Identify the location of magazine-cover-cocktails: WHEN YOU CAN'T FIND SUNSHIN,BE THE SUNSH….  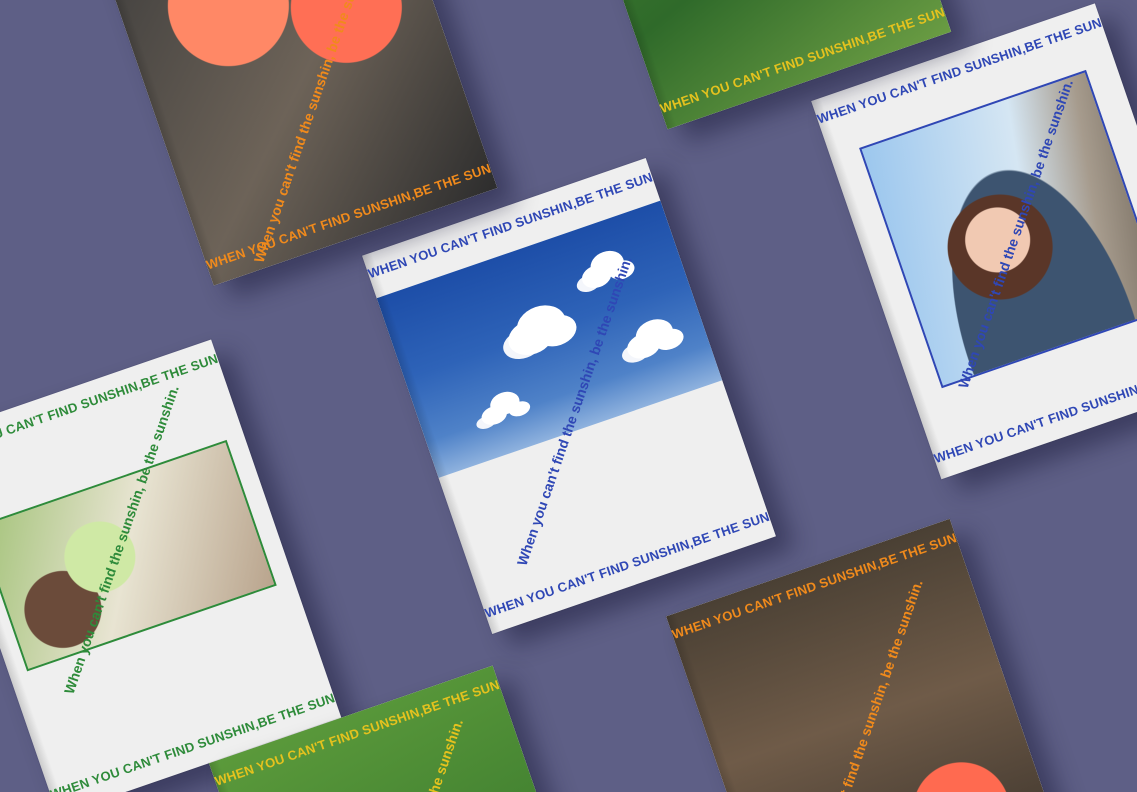
(872, 655).